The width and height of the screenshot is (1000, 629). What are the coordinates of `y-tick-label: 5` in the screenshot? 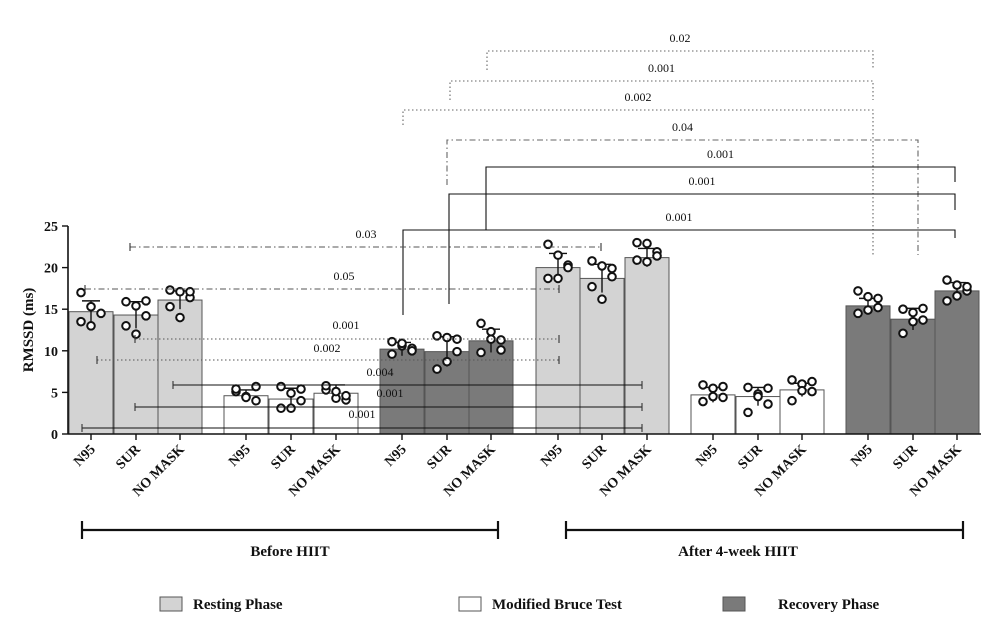 It's located at (54, 393).